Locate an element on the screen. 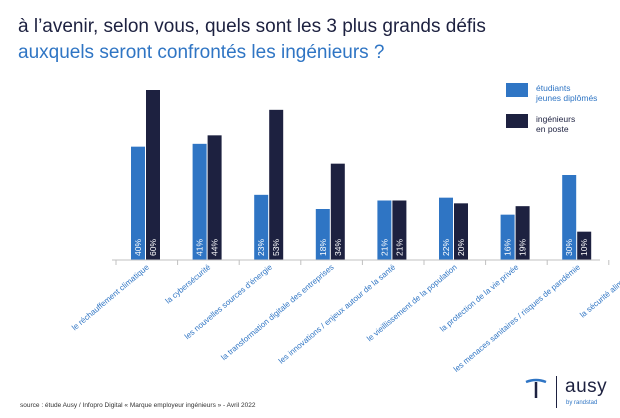 The height and width of the screenshot is (418, 620). bar-value-label: 41% is located at coordinates (200, 247).